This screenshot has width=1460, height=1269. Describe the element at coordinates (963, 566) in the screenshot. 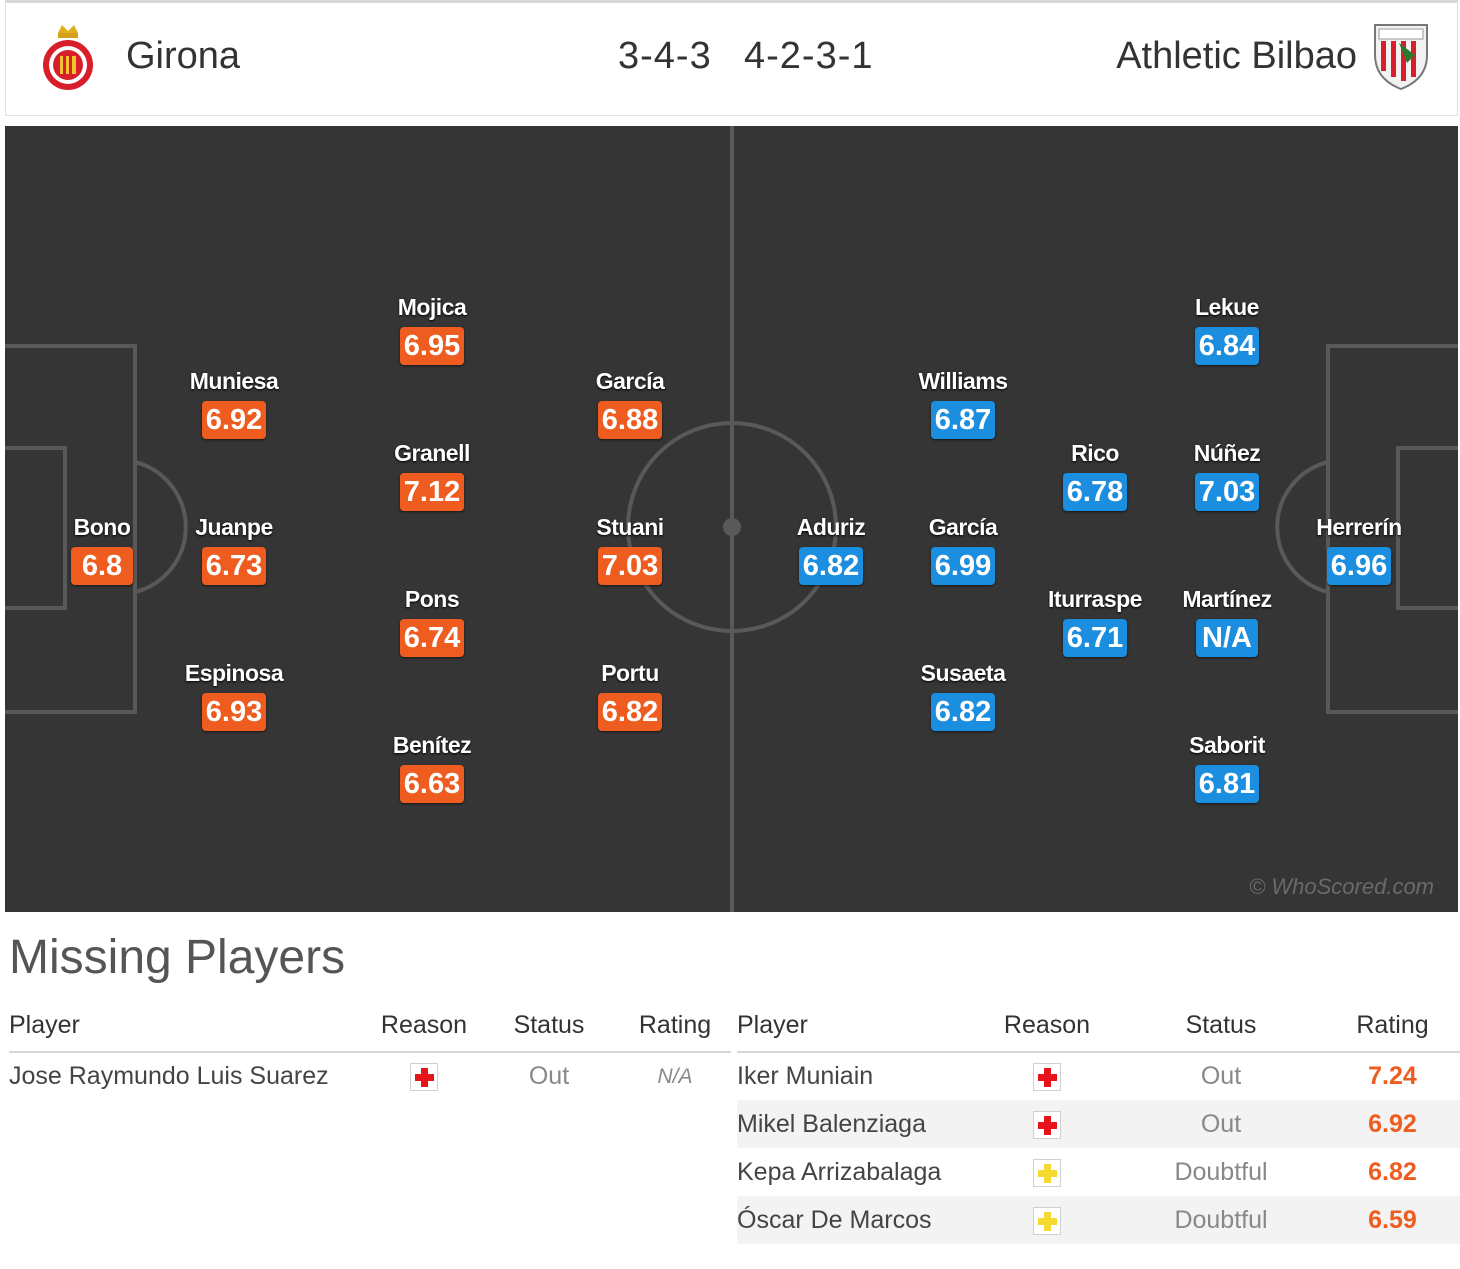

I see `player-rating-badge: 6.99` at that location.